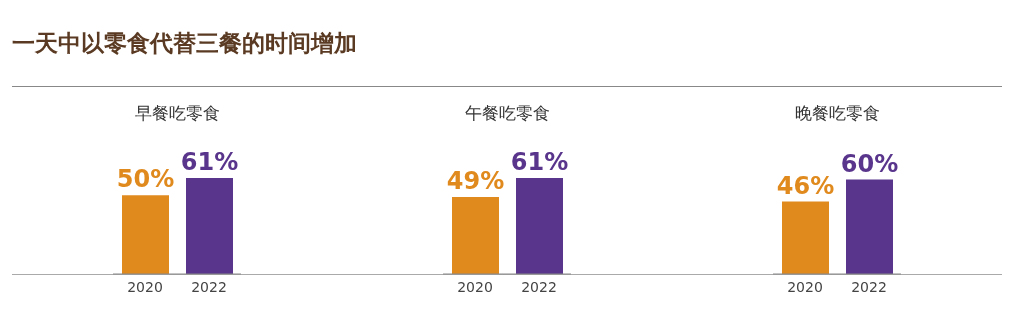  Describe the element at coordinates (184, 43) in the screenshot. I see `text: 一天中以零食代替三餐的时间增加` at that location.